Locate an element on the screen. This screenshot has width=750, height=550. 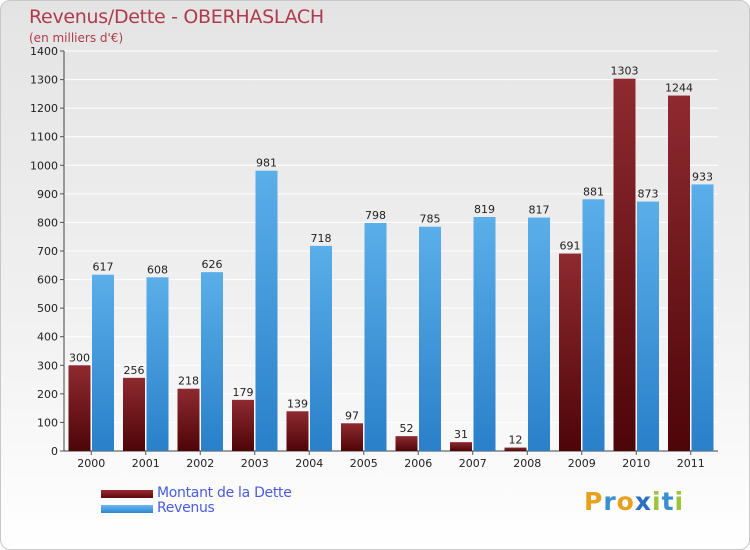
y-tick-label: 800 is located at coordinates (47, 222).